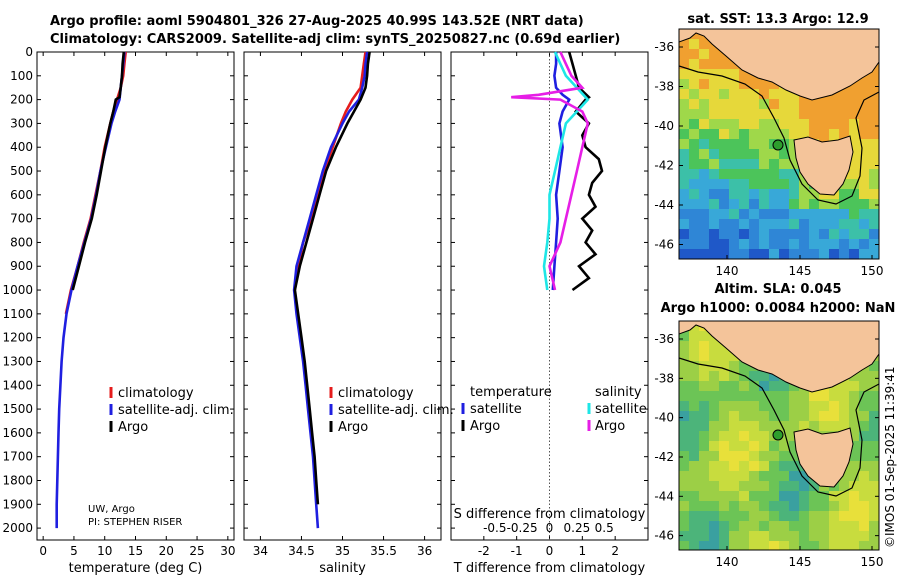 Image resolution: width=900 pixels, height=580 pixels. I want to click on y-tick-label: 100, so click(21, 76).